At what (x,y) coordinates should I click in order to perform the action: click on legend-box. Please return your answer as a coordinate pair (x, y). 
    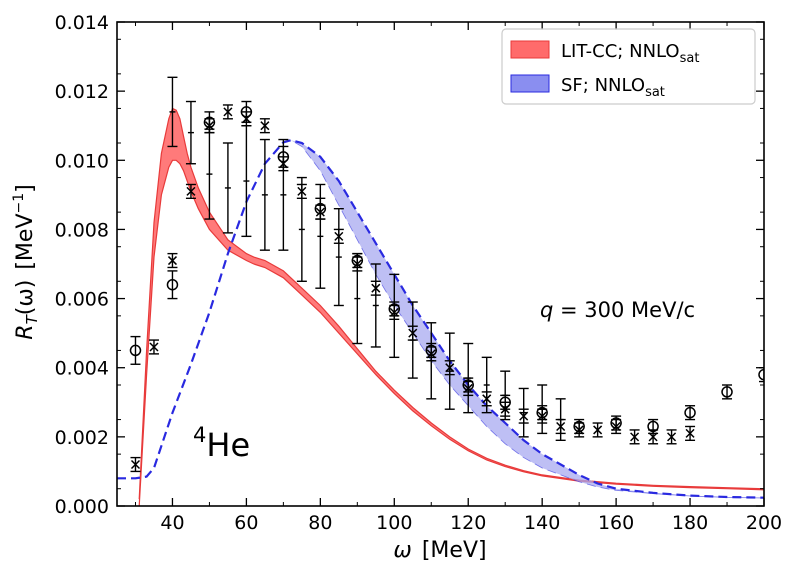
    Looking at the image, I should click on (628, 66).